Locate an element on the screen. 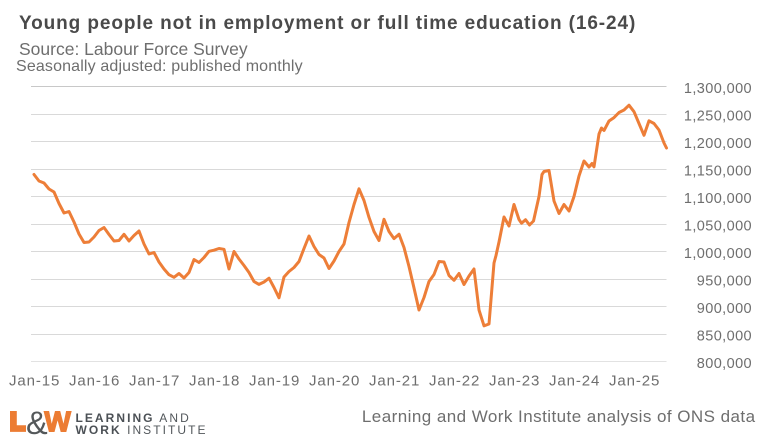 This screenshot has height=440, width=768. svg-text: Jan-15 is located at coordinates (34, 380).